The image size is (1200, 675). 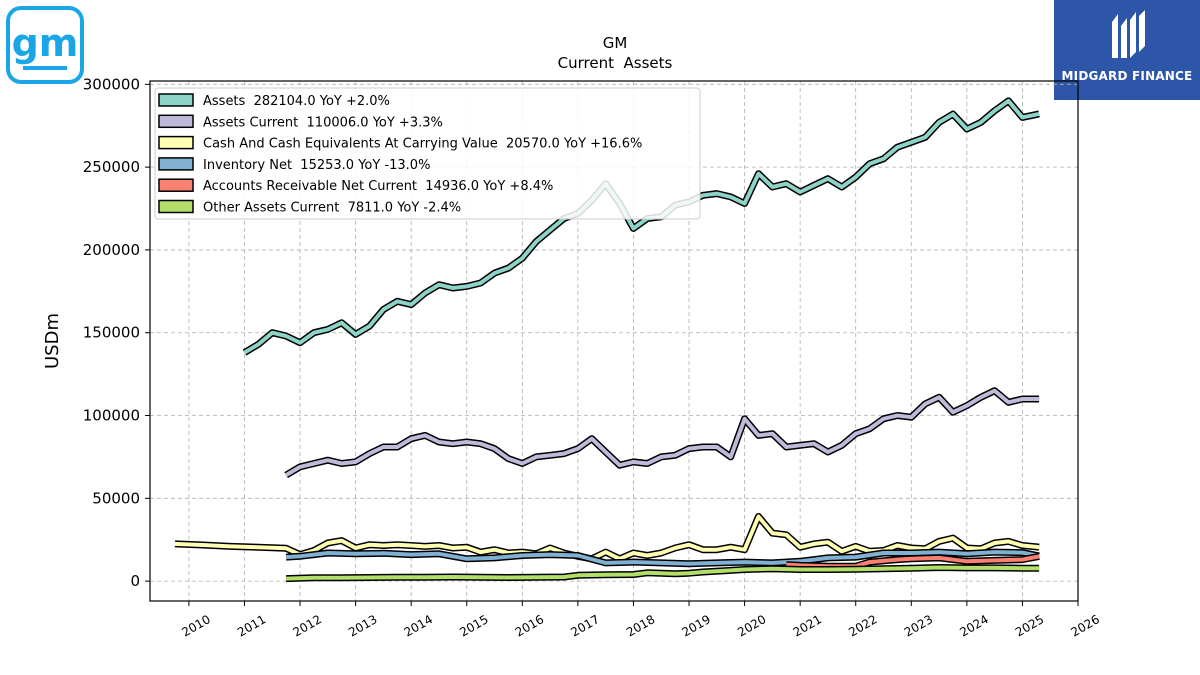 I want to click on x-tick-label: 2010, so click(x=195, y=625).